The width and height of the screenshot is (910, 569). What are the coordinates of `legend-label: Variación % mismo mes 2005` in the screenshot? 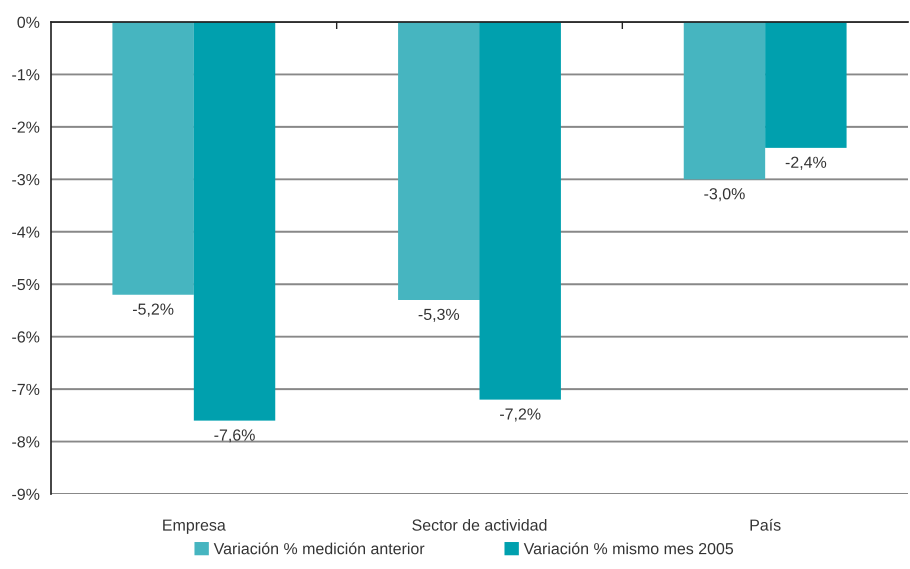 It's located at (629, 548).